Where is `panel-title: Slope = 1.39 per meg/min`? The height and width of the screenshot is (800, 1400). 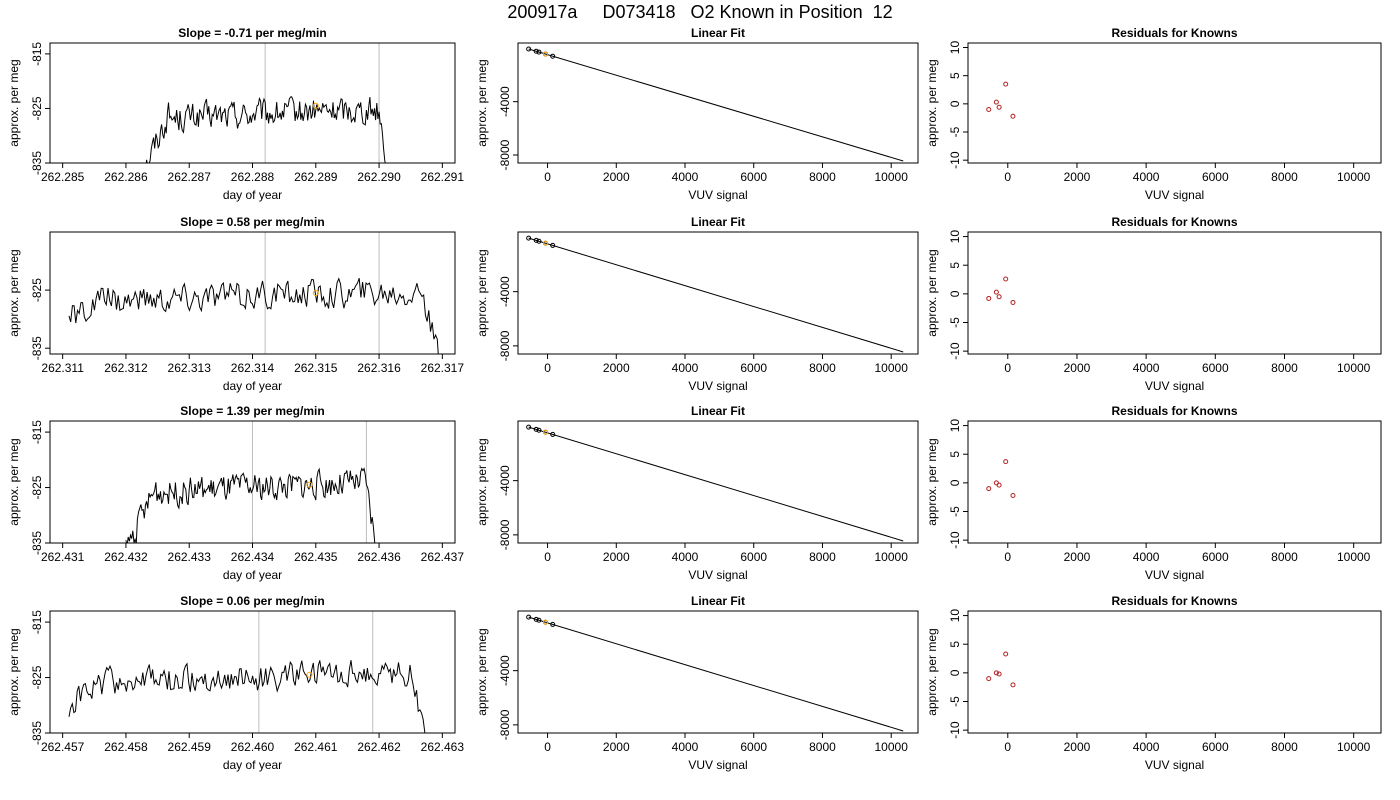 panel-title: Slope = 1.39 per meg/min is located at coordinates (252, 411).